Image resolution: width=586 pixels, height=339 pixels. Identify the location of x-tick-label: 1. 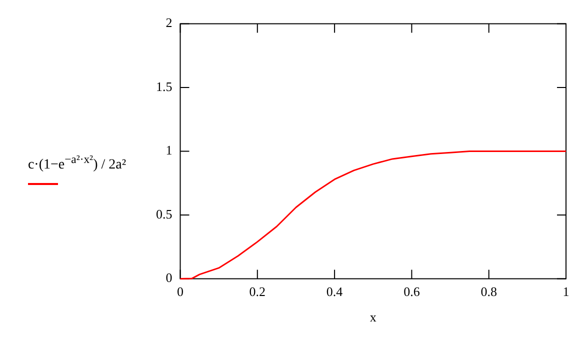
(566, 292).